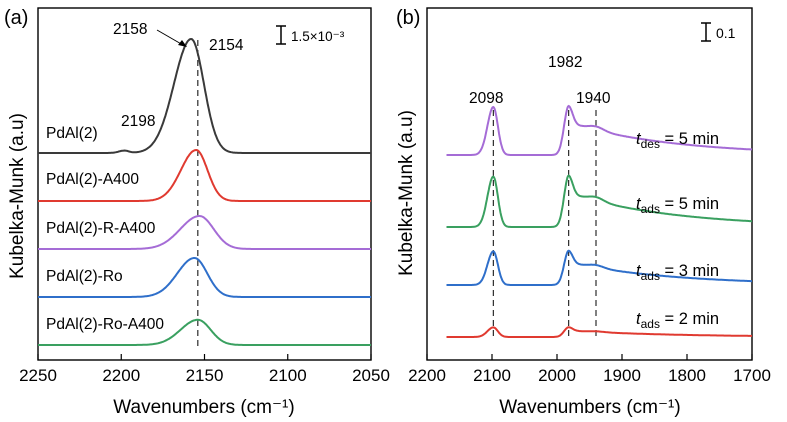 Image resolution: width=787 pixels, height=422 pixels. What do you see at coordinates (226, 45) in the screenshot?
I see `peak-label-2154: 2154` at bounding box center [226, 45].